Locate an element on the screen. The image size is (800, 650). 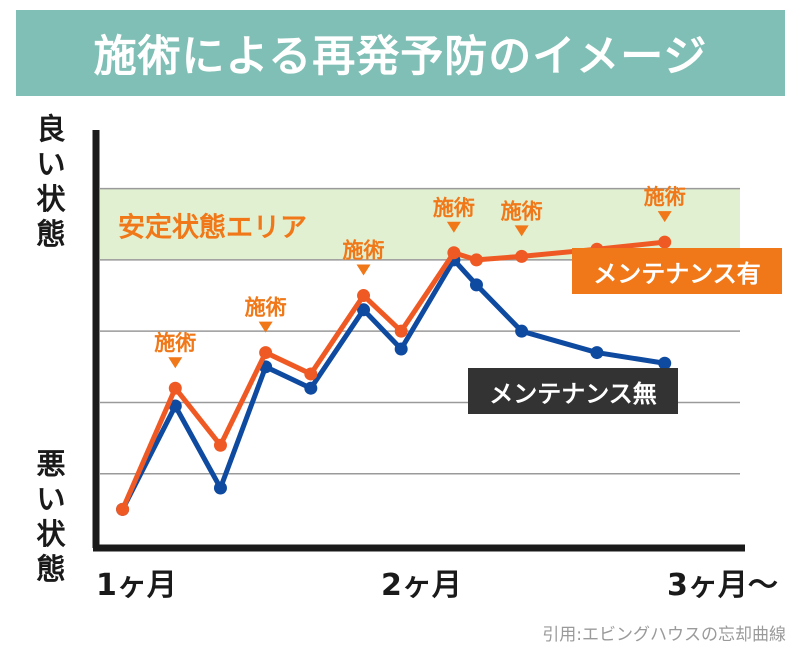
stable-zone-label: 安定状態エリア is located at coordinates (212, 227).